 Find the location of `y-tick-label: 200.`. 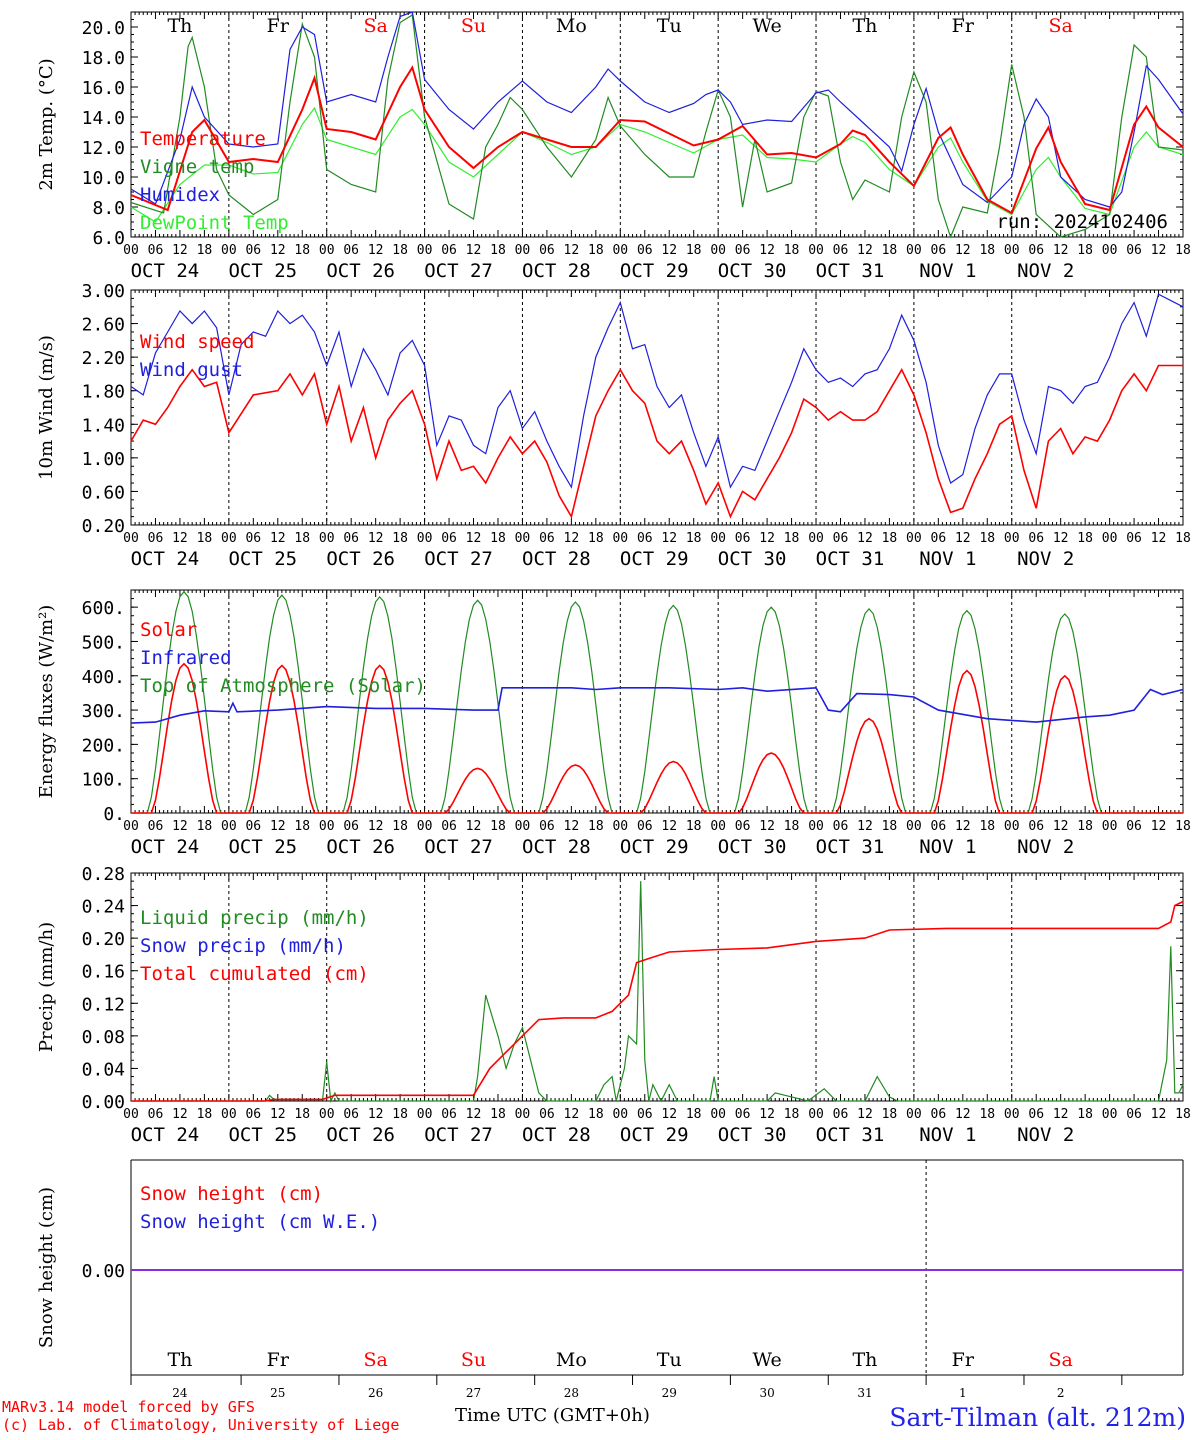

y-tick-label: 200. is located at coordinates (103, 745).